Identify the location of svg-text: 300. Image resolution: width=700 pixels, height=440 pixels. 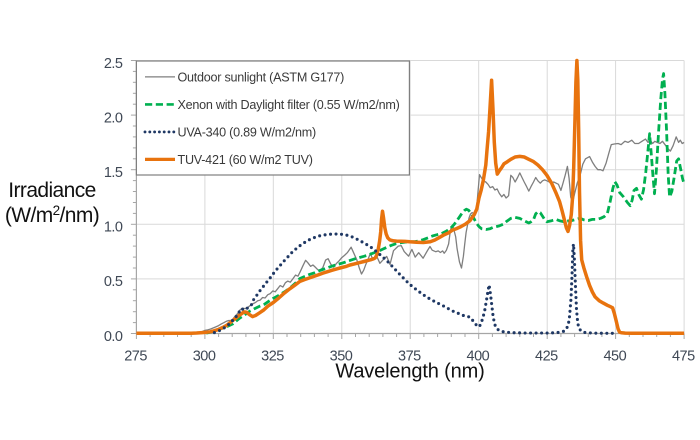
(204, 357).